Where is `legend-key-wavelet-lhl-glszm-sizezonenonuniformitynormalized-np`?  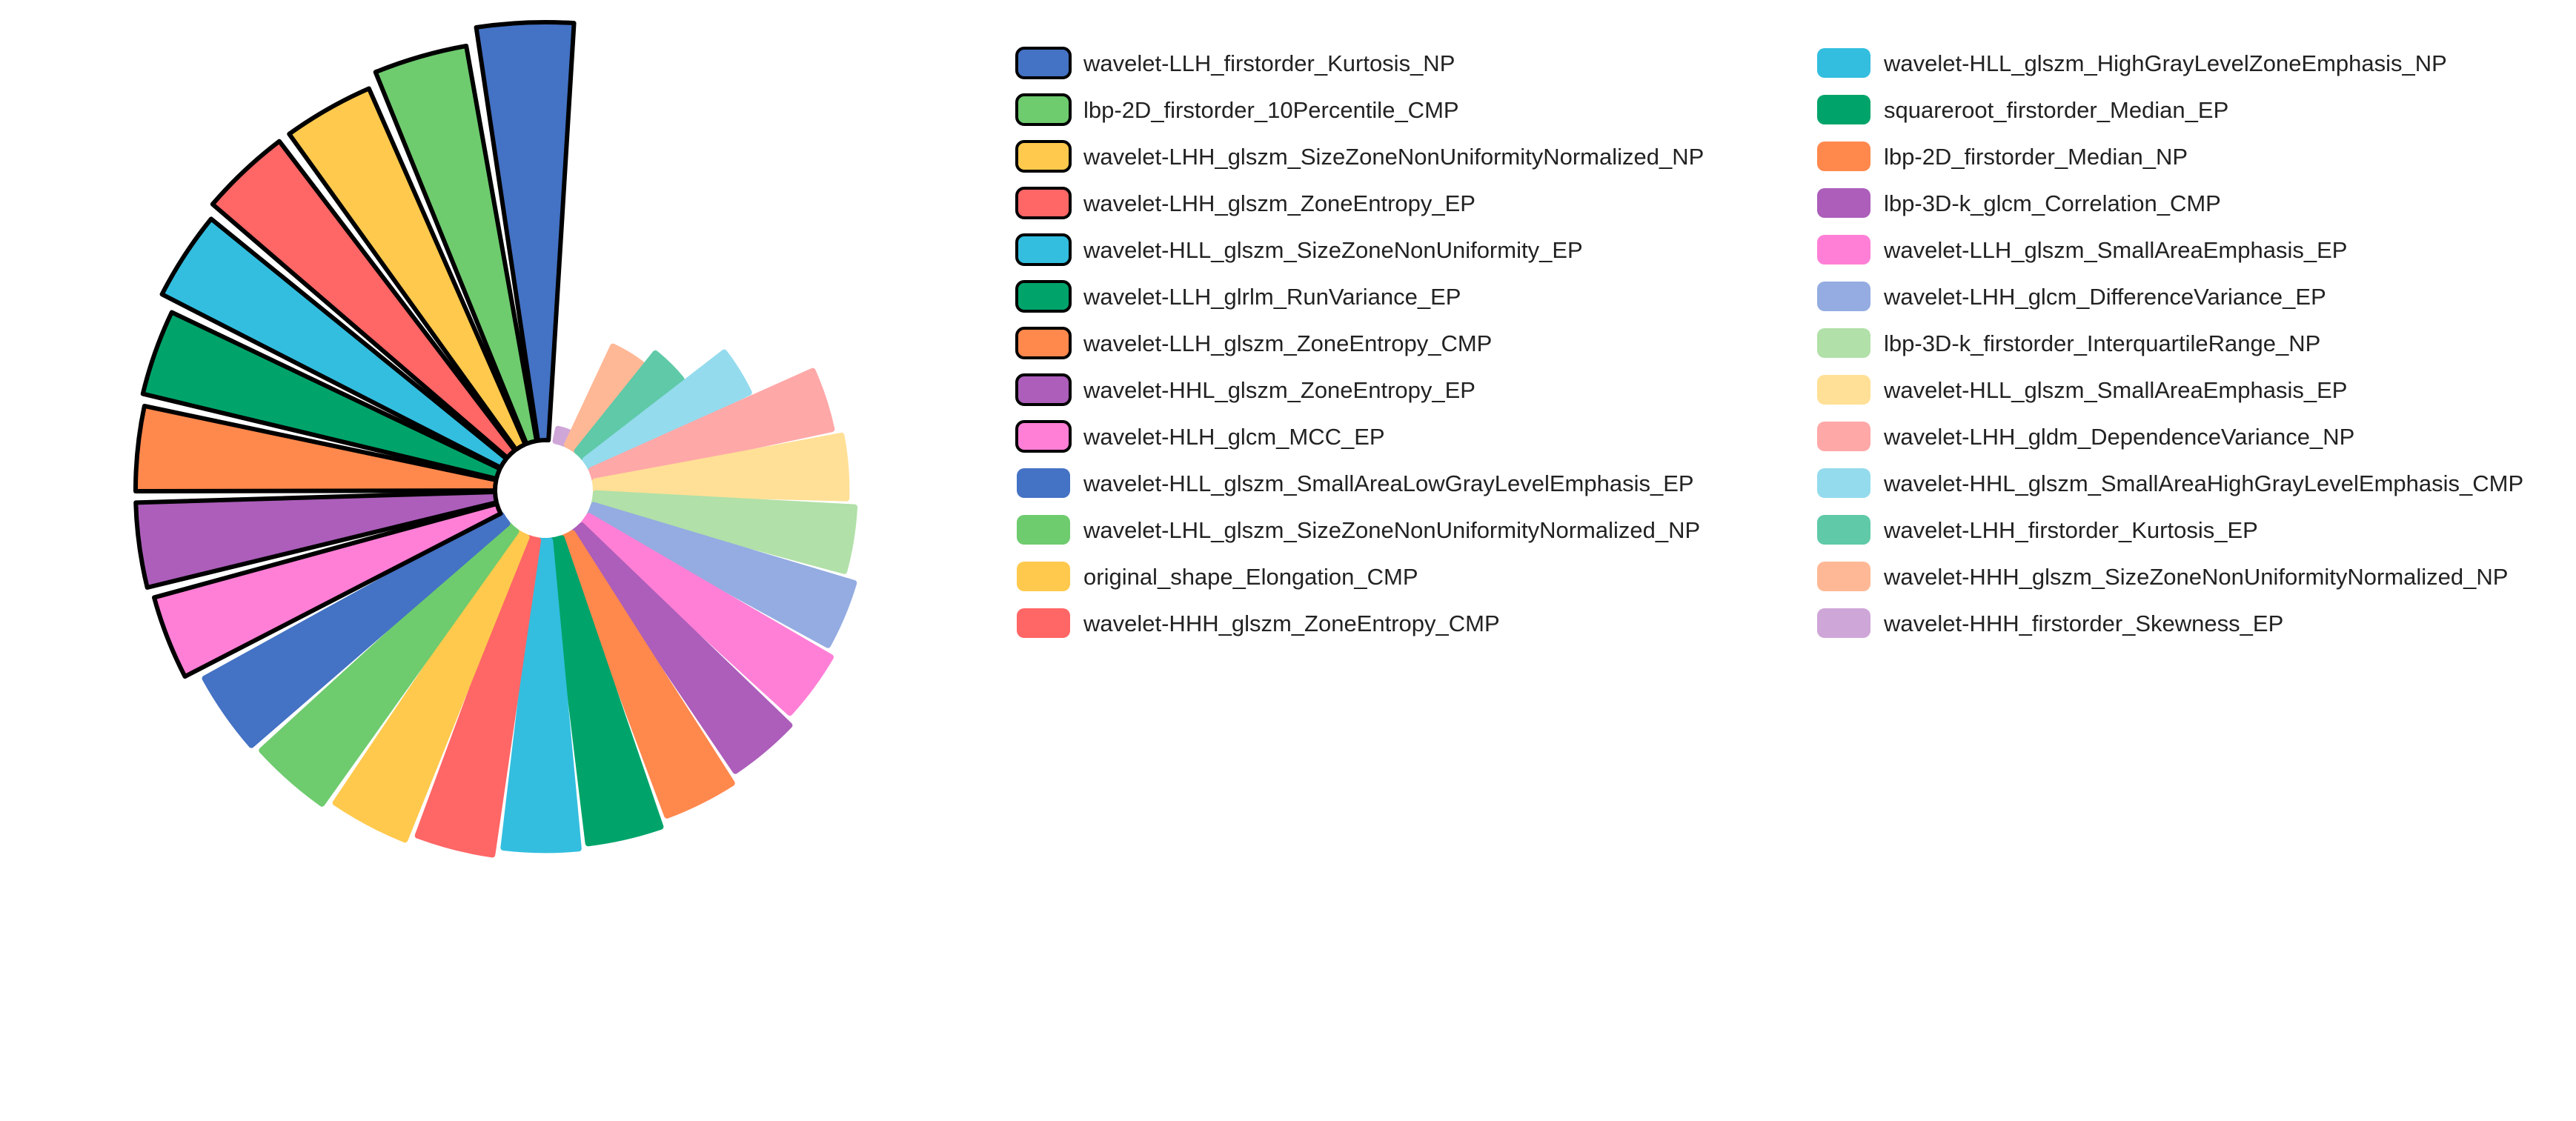 legend-key-wavelet-lhl-glszm-sizezonenonuniformitynormalized-np is located at coordinates (1043, 530).